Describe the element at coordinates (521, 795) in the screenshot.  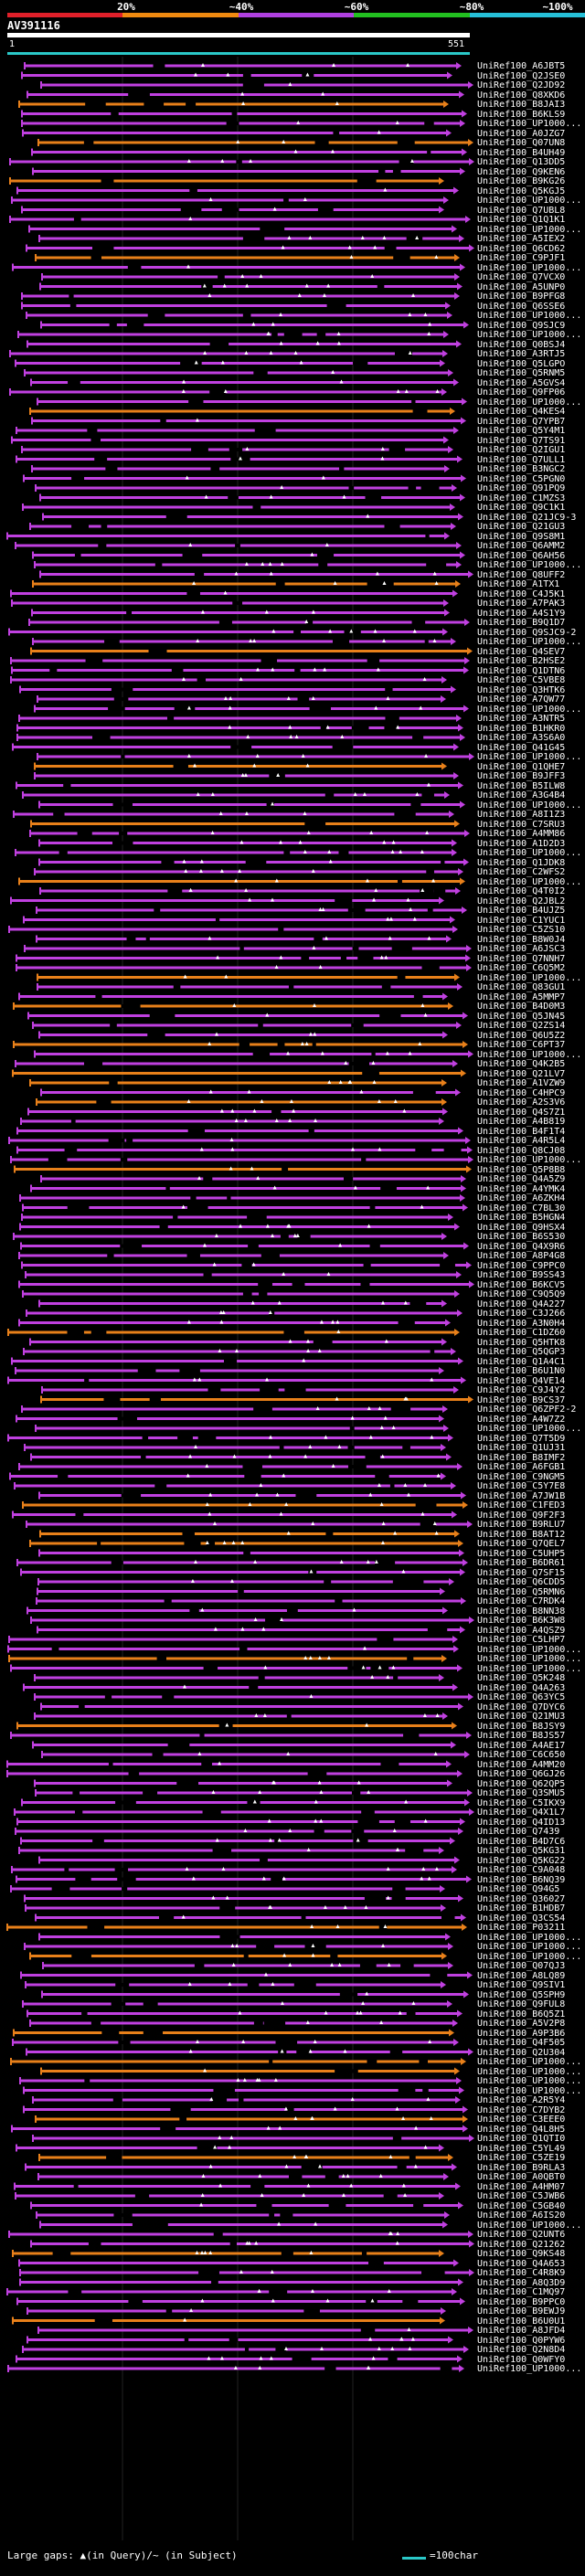
I see `hit-label: UniRef100_A3G4B4` at that location.